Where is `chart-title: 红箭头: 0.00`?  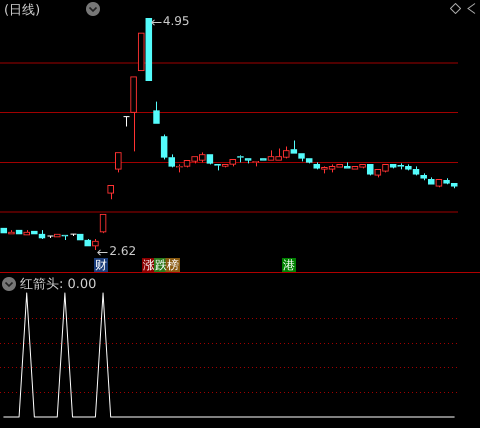 chart-title: 红箭头: 0.00 is located at coordinates (58, 284).